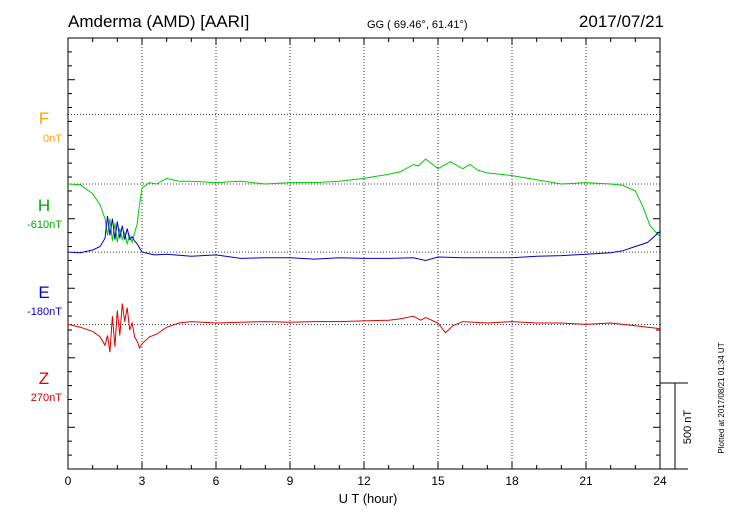  Describe the element at coordinates (721, 397) in the screenshot. I see `plotted-timestamp: Plotted at 2017/08/21 01:34 UT` at that location.